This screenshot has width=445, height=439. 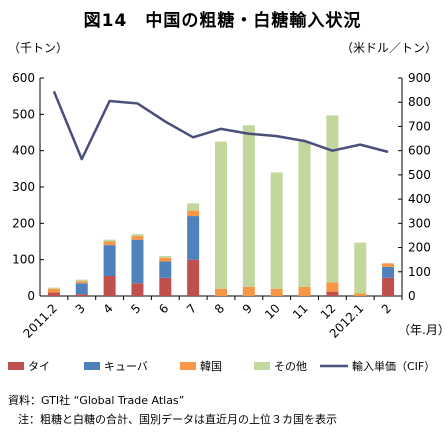 What do you see at coordinates (389, 48) in the screenshot?
I see `y-right-unit-label: （米ドル／トン）` at bounding box center [389, 48].